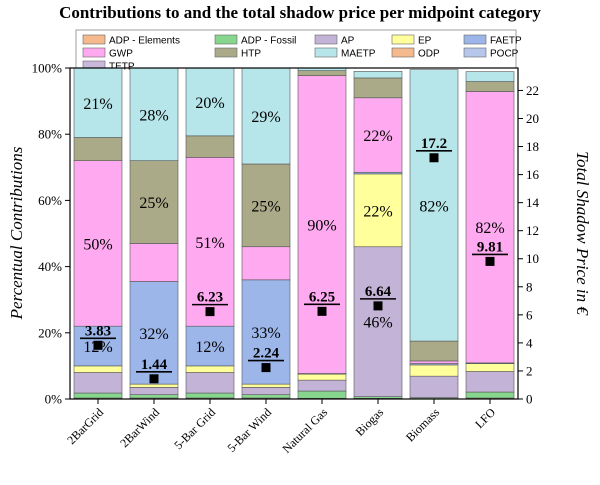 This screenshot has width=600, height=485. I want to click on legend-swatch-gwp, so click(94, 52).